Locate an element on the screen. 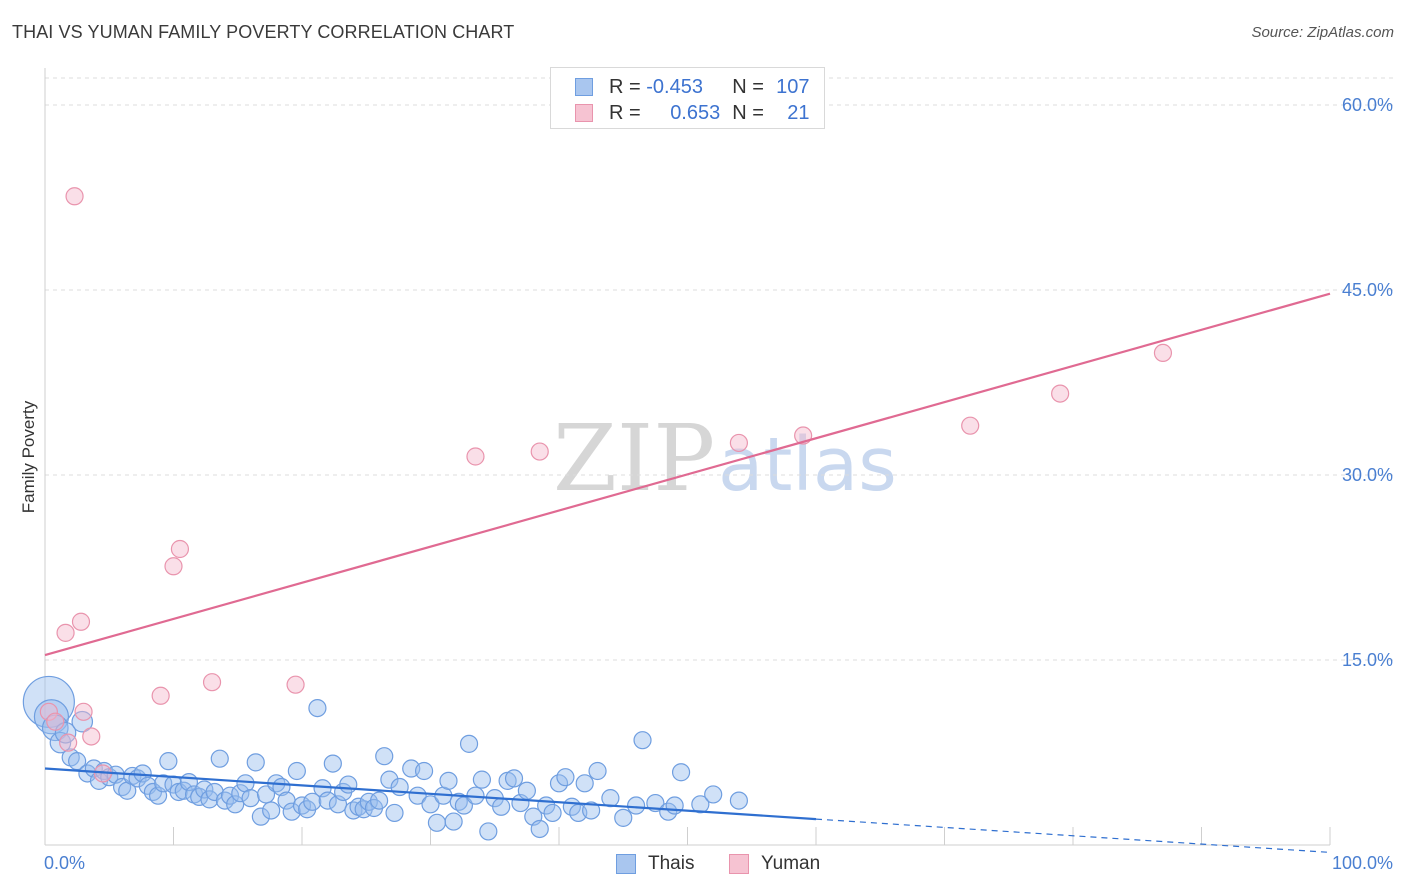 The image size is (1406, 892). y-axis-label: Family Poverty is located at coordinates (28, 456).